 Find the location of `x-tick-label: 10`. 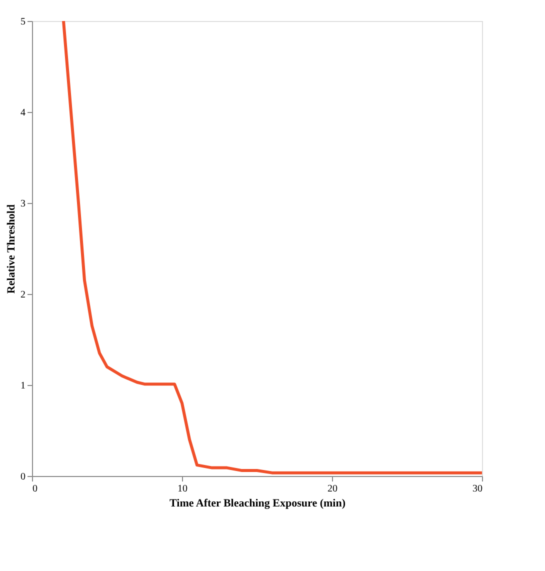

x-tick-label: 10 is located at coordinates (183, 489).